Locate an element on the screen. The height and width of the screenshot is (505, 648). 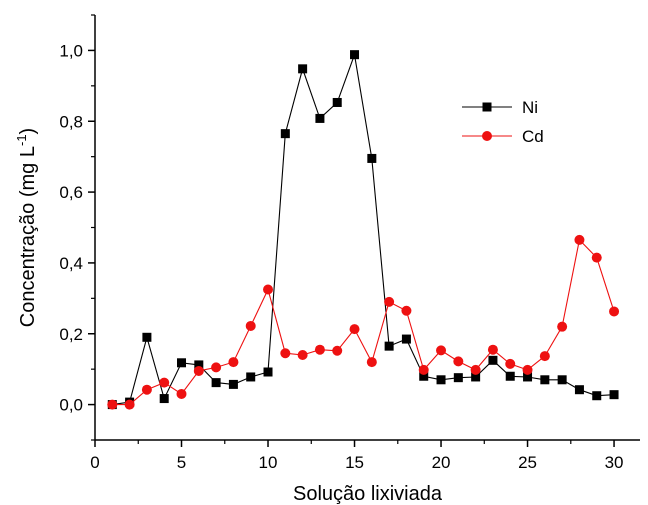
y-axis-title-superscript: -1 is located at coordinates (21, 140).